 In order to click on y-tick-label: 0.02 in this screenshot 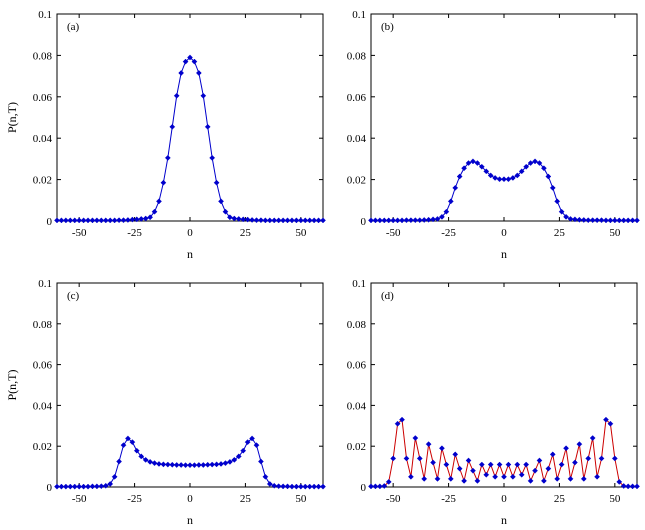, I will do `click(42, 181)`.